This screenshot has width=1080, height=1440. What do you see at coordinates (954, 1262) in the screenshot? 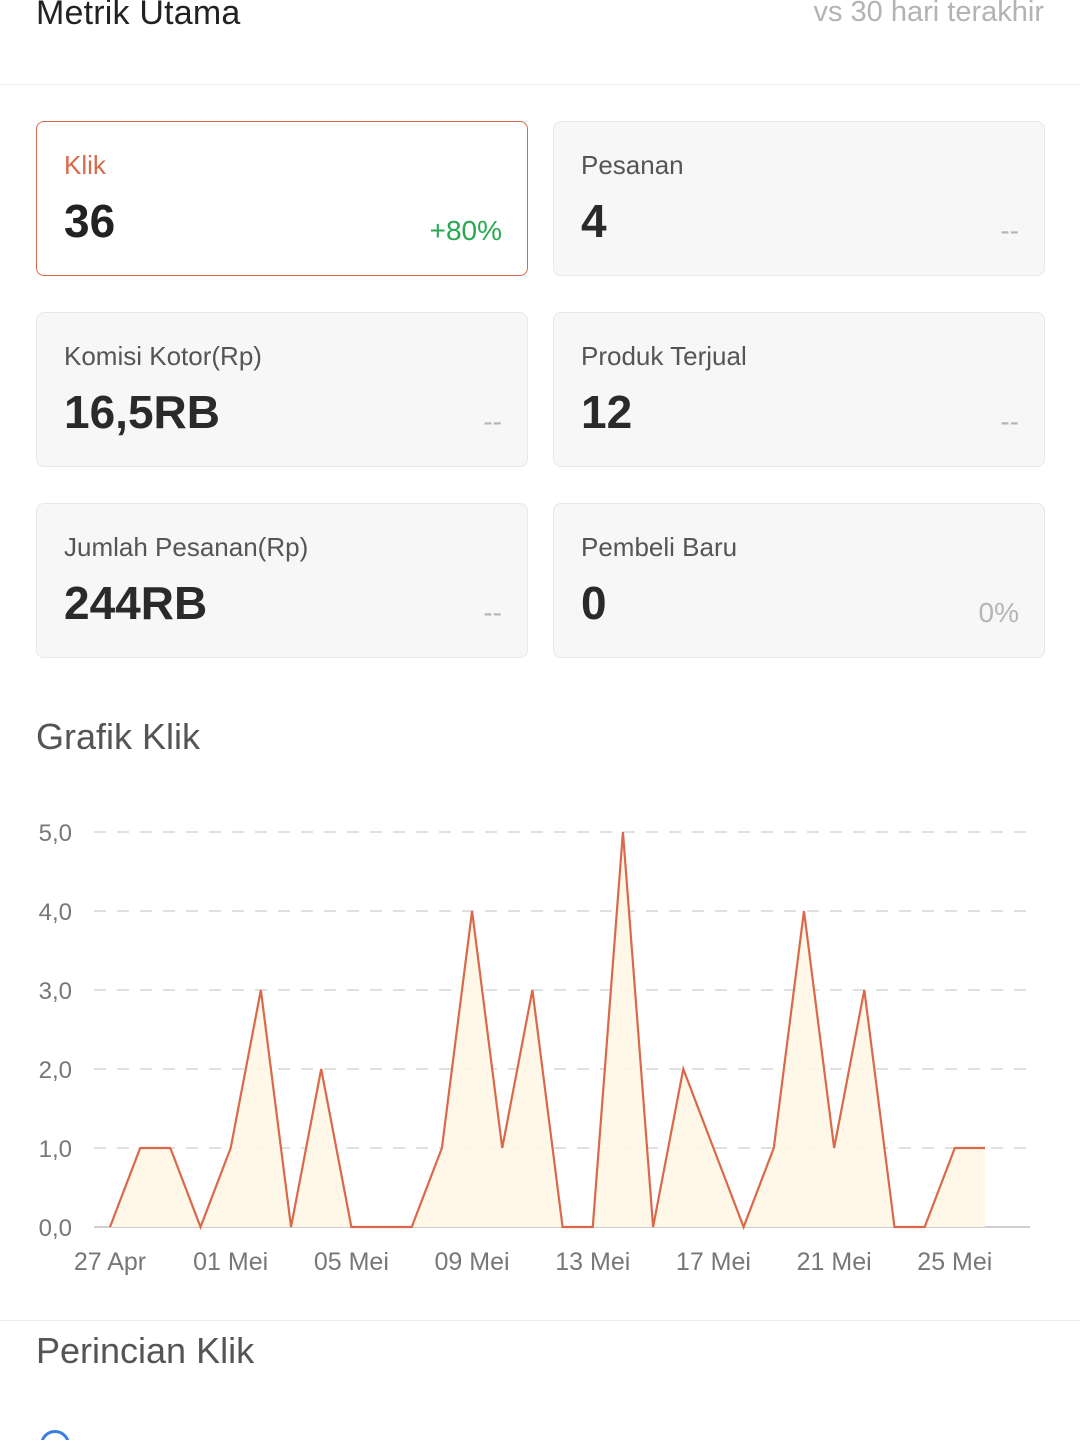
I see `x-tick-label: 25 Mei` at bounding box center [954, 1262].